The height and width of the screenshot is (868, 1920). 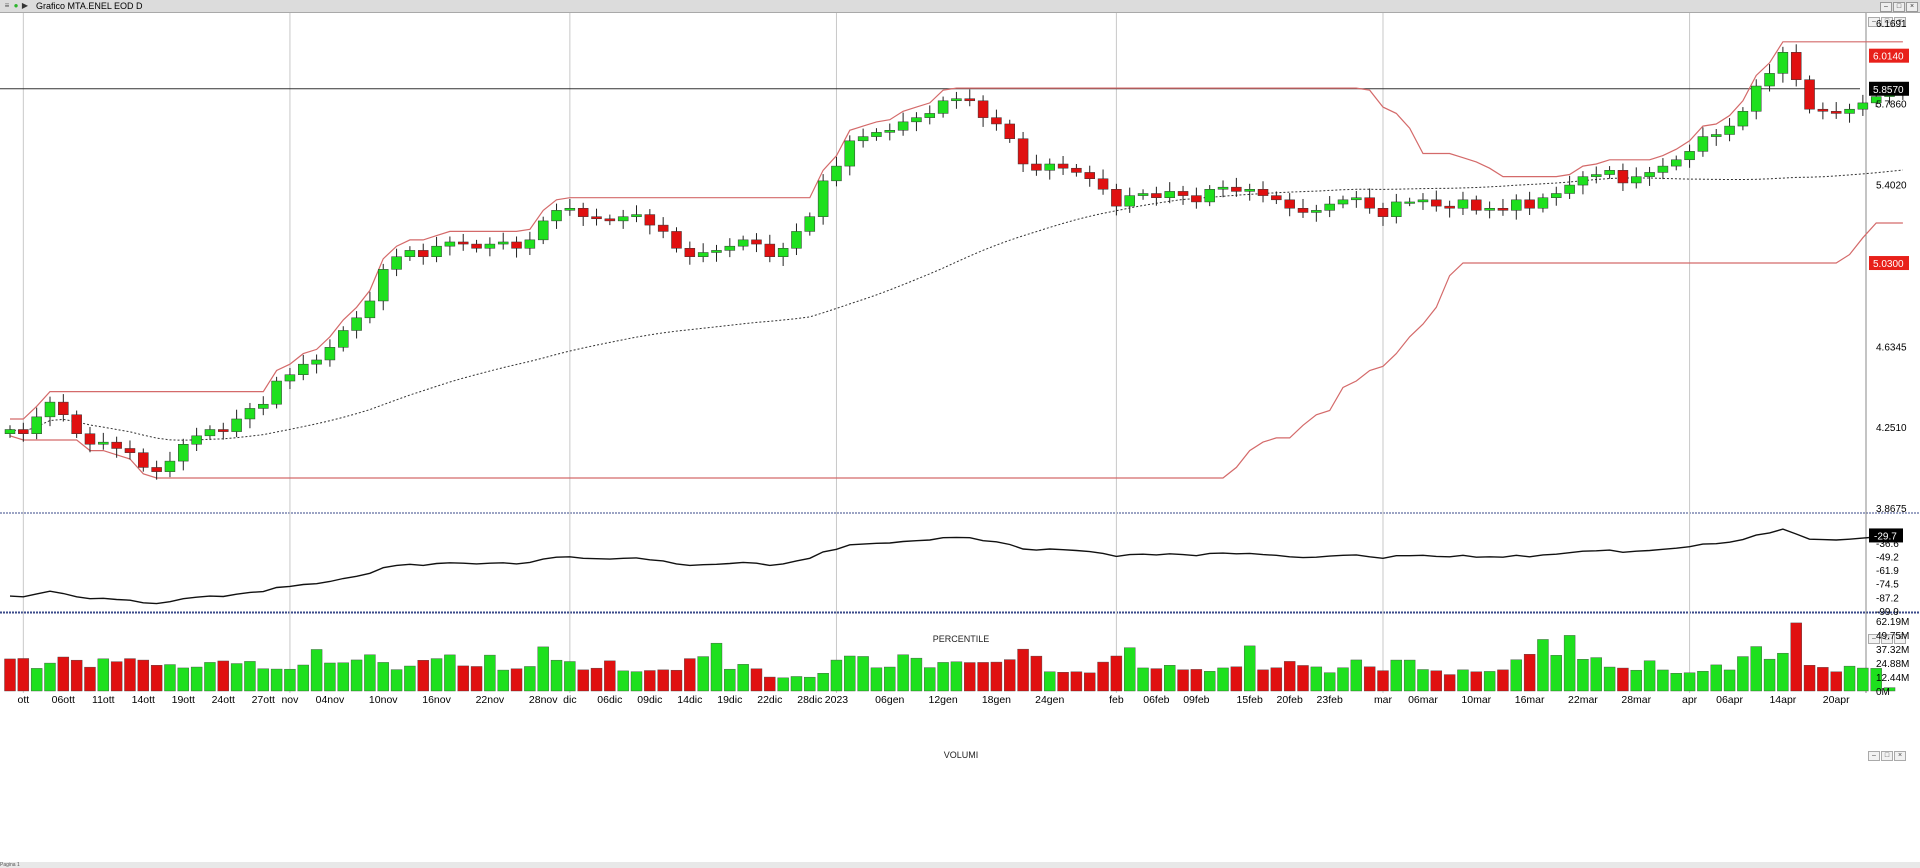 I want to click on volume-pane-close-button: ×, so click(x=1900, y=756).